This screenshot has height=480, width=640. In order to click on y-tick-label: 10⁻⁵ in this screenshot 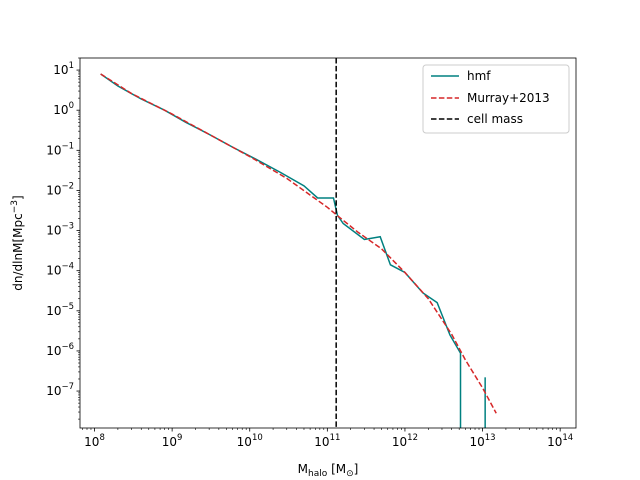, I will do `click(60, 310)`.